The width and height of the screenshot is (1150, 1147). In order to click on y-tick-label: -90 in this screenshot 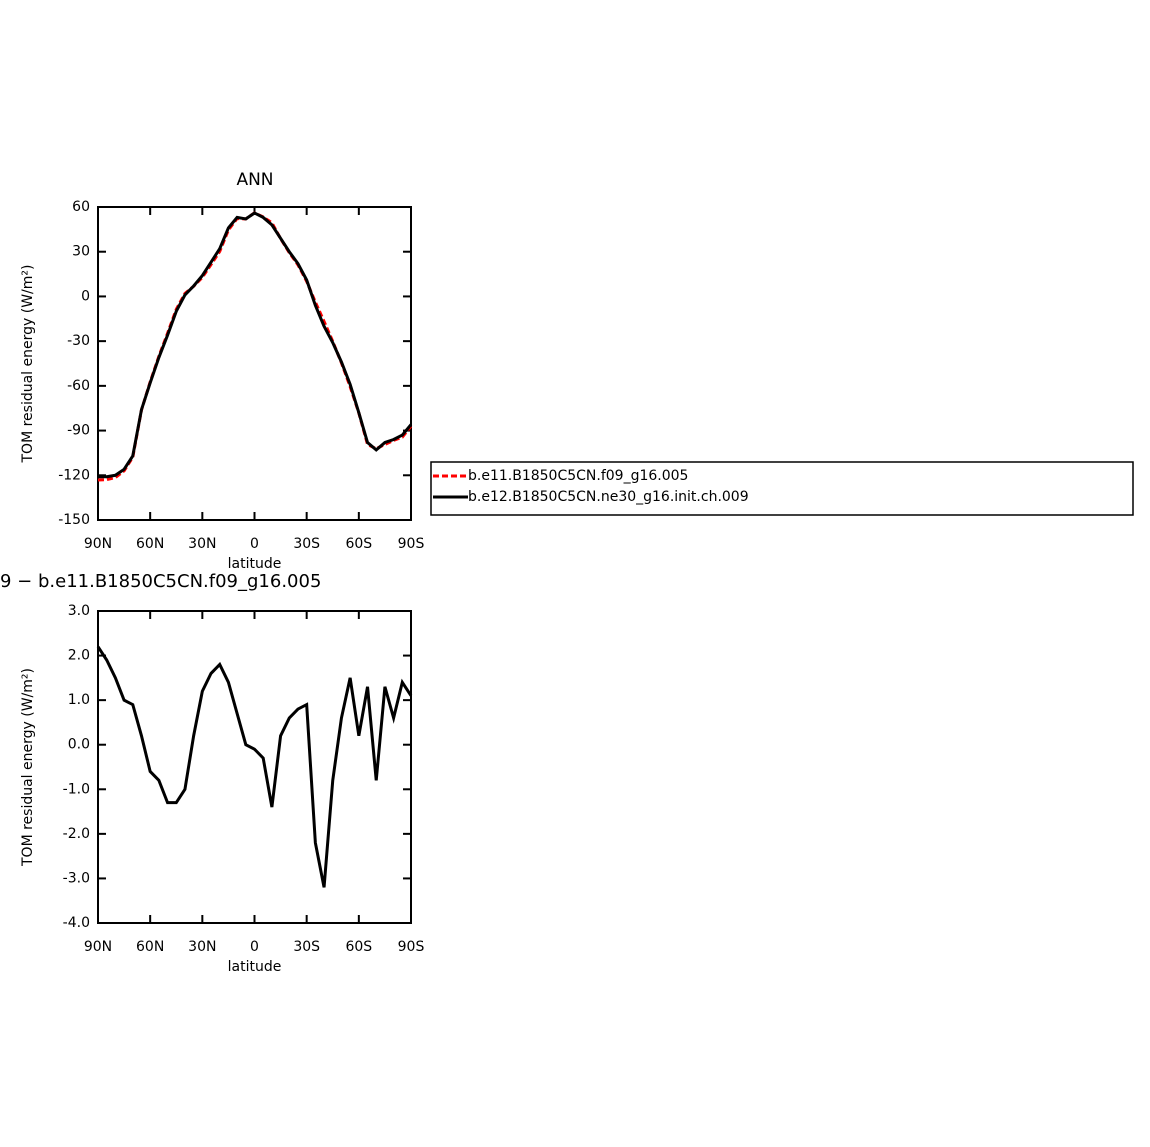, I will do `click(78, 431)`.